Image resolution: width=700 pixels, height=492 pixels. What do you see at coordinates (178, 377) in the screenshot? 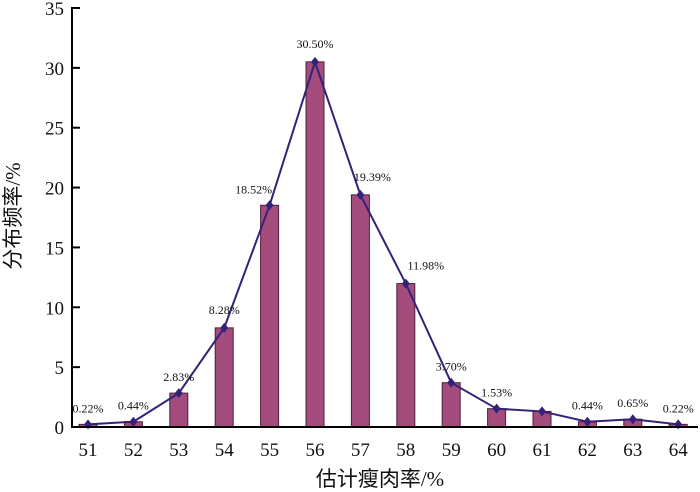
I see `data-label-53: 2.83%` at bounding box center [178, 377].